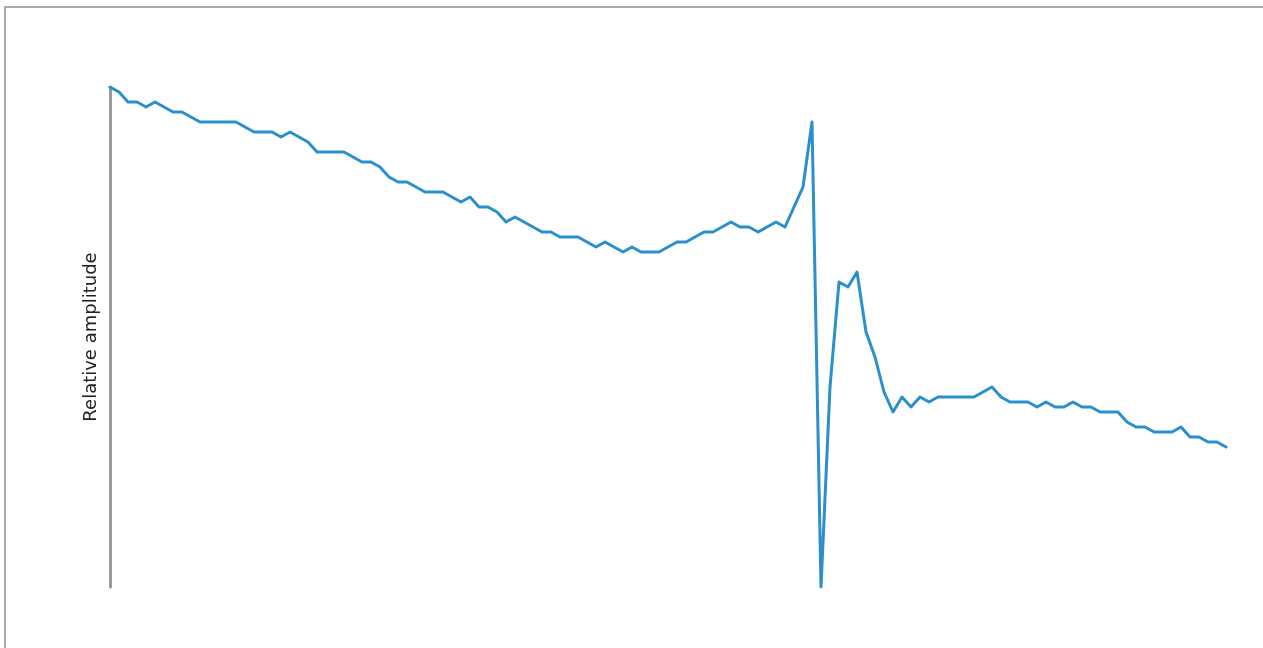  Describe the element at coordinates (89, 337) in the screenshot. I see `y-axis-title: Relative amplitude` at that location.